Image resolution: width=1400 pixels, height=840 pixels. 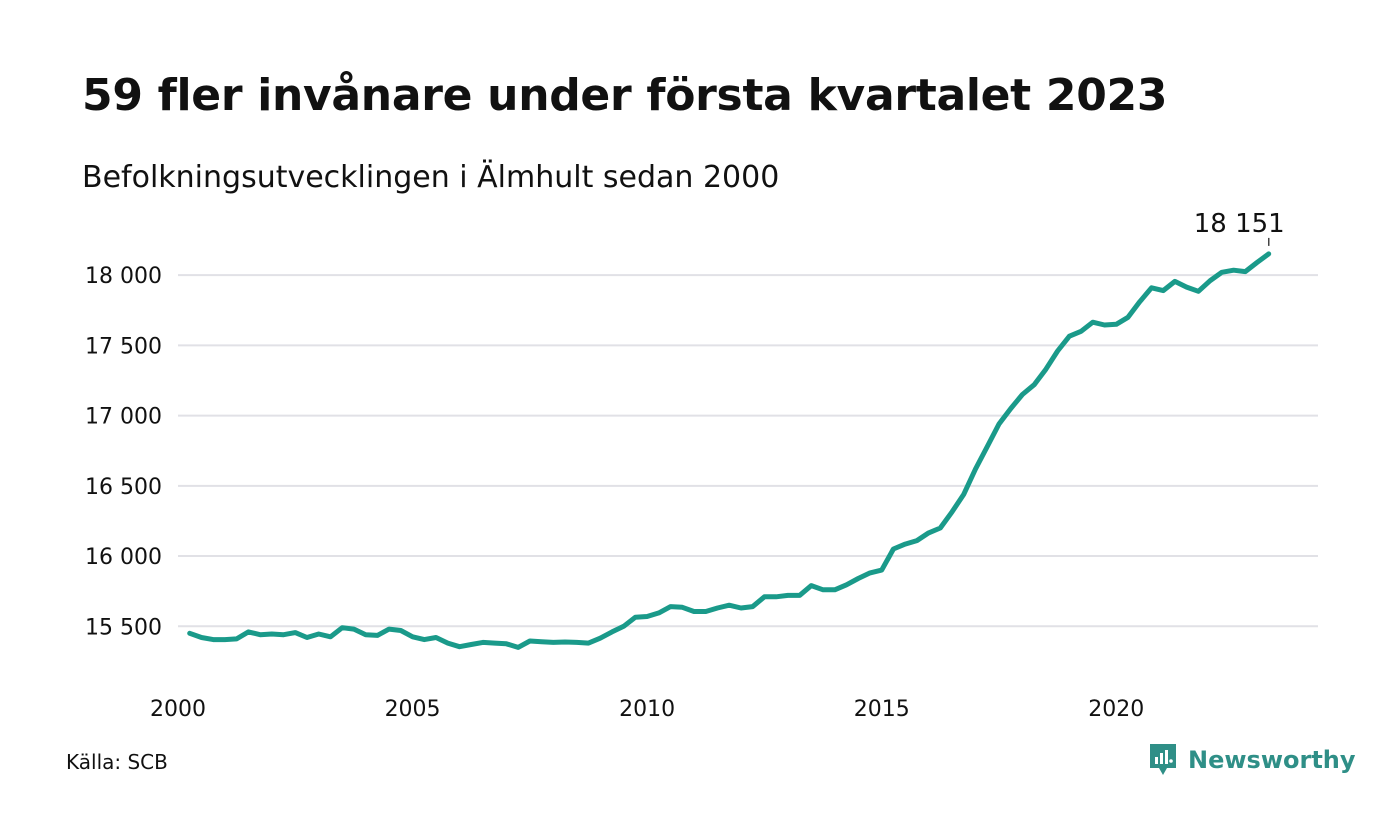 I want to click on annotations: 18 151, so click(x=1239, y=227).